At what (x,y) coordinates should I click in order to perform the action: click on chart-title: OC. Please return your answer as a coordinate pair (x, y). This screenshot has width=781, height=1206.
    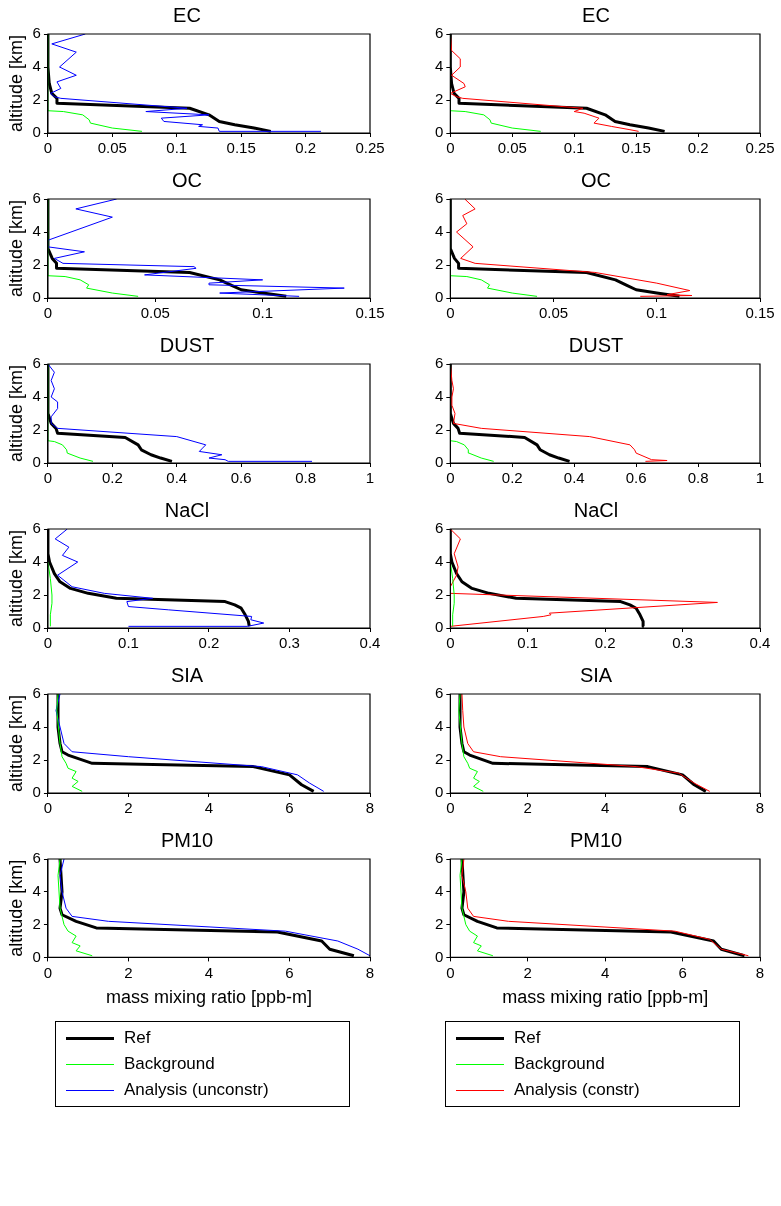
    Looking at the image, I should click on (596, 179).